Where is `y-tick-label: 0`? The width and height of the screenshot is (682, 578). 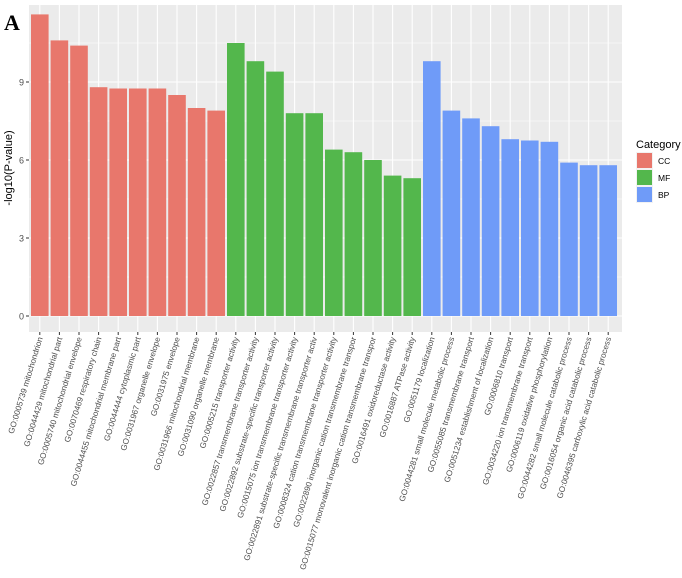
y-tick-label: 0 is located at coordinates (21, 317).